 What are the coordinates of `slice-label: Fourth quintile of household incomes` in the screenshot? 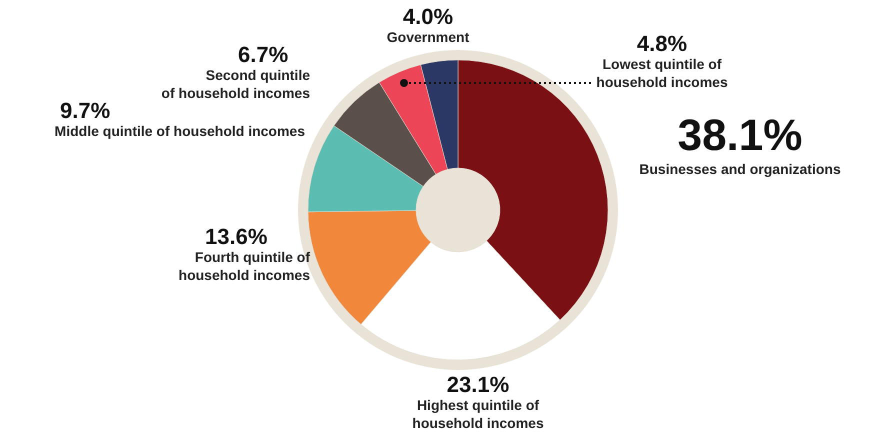 It's located at (244, 266).